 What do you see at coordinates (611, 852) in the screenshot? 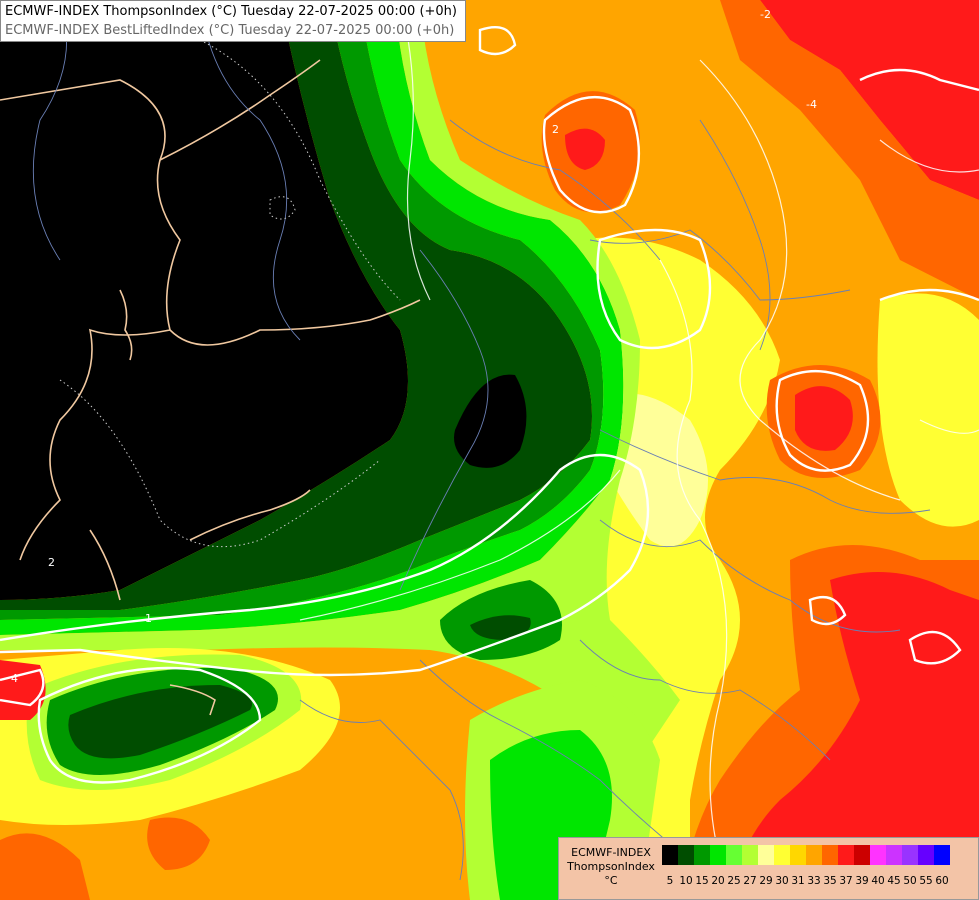
I see `legend-model: ECMWF-INDEX` at bounding box center [611, 852].